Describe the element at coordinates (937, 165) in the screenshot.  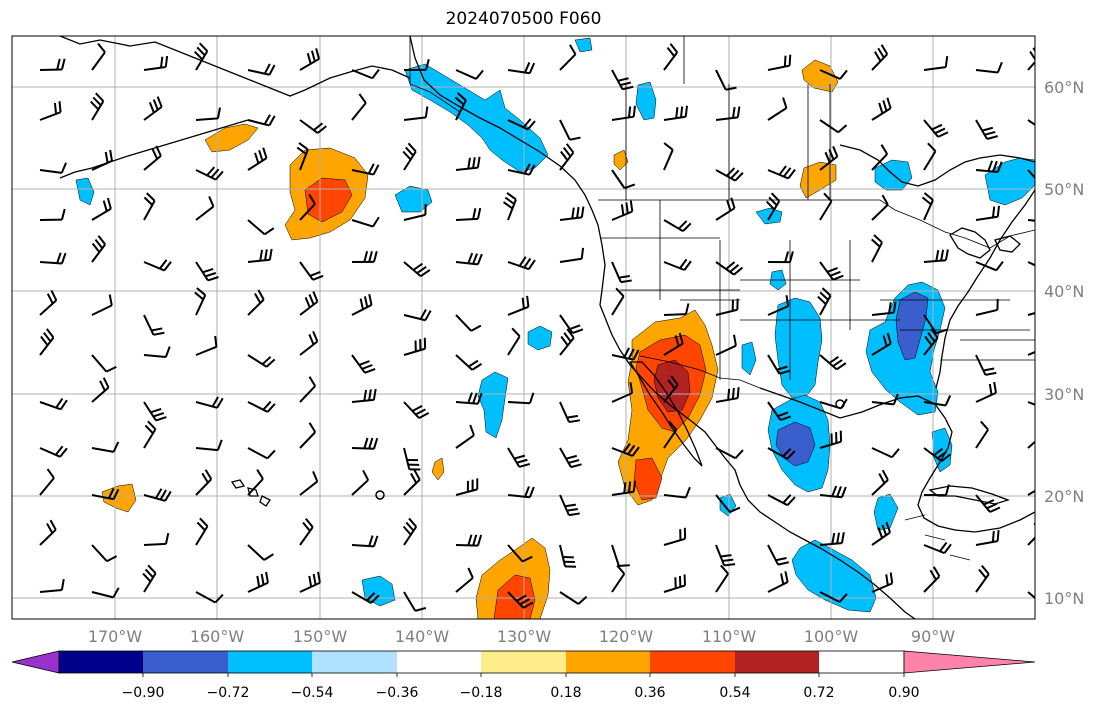
I see `hudson-bay-shore` at that location.